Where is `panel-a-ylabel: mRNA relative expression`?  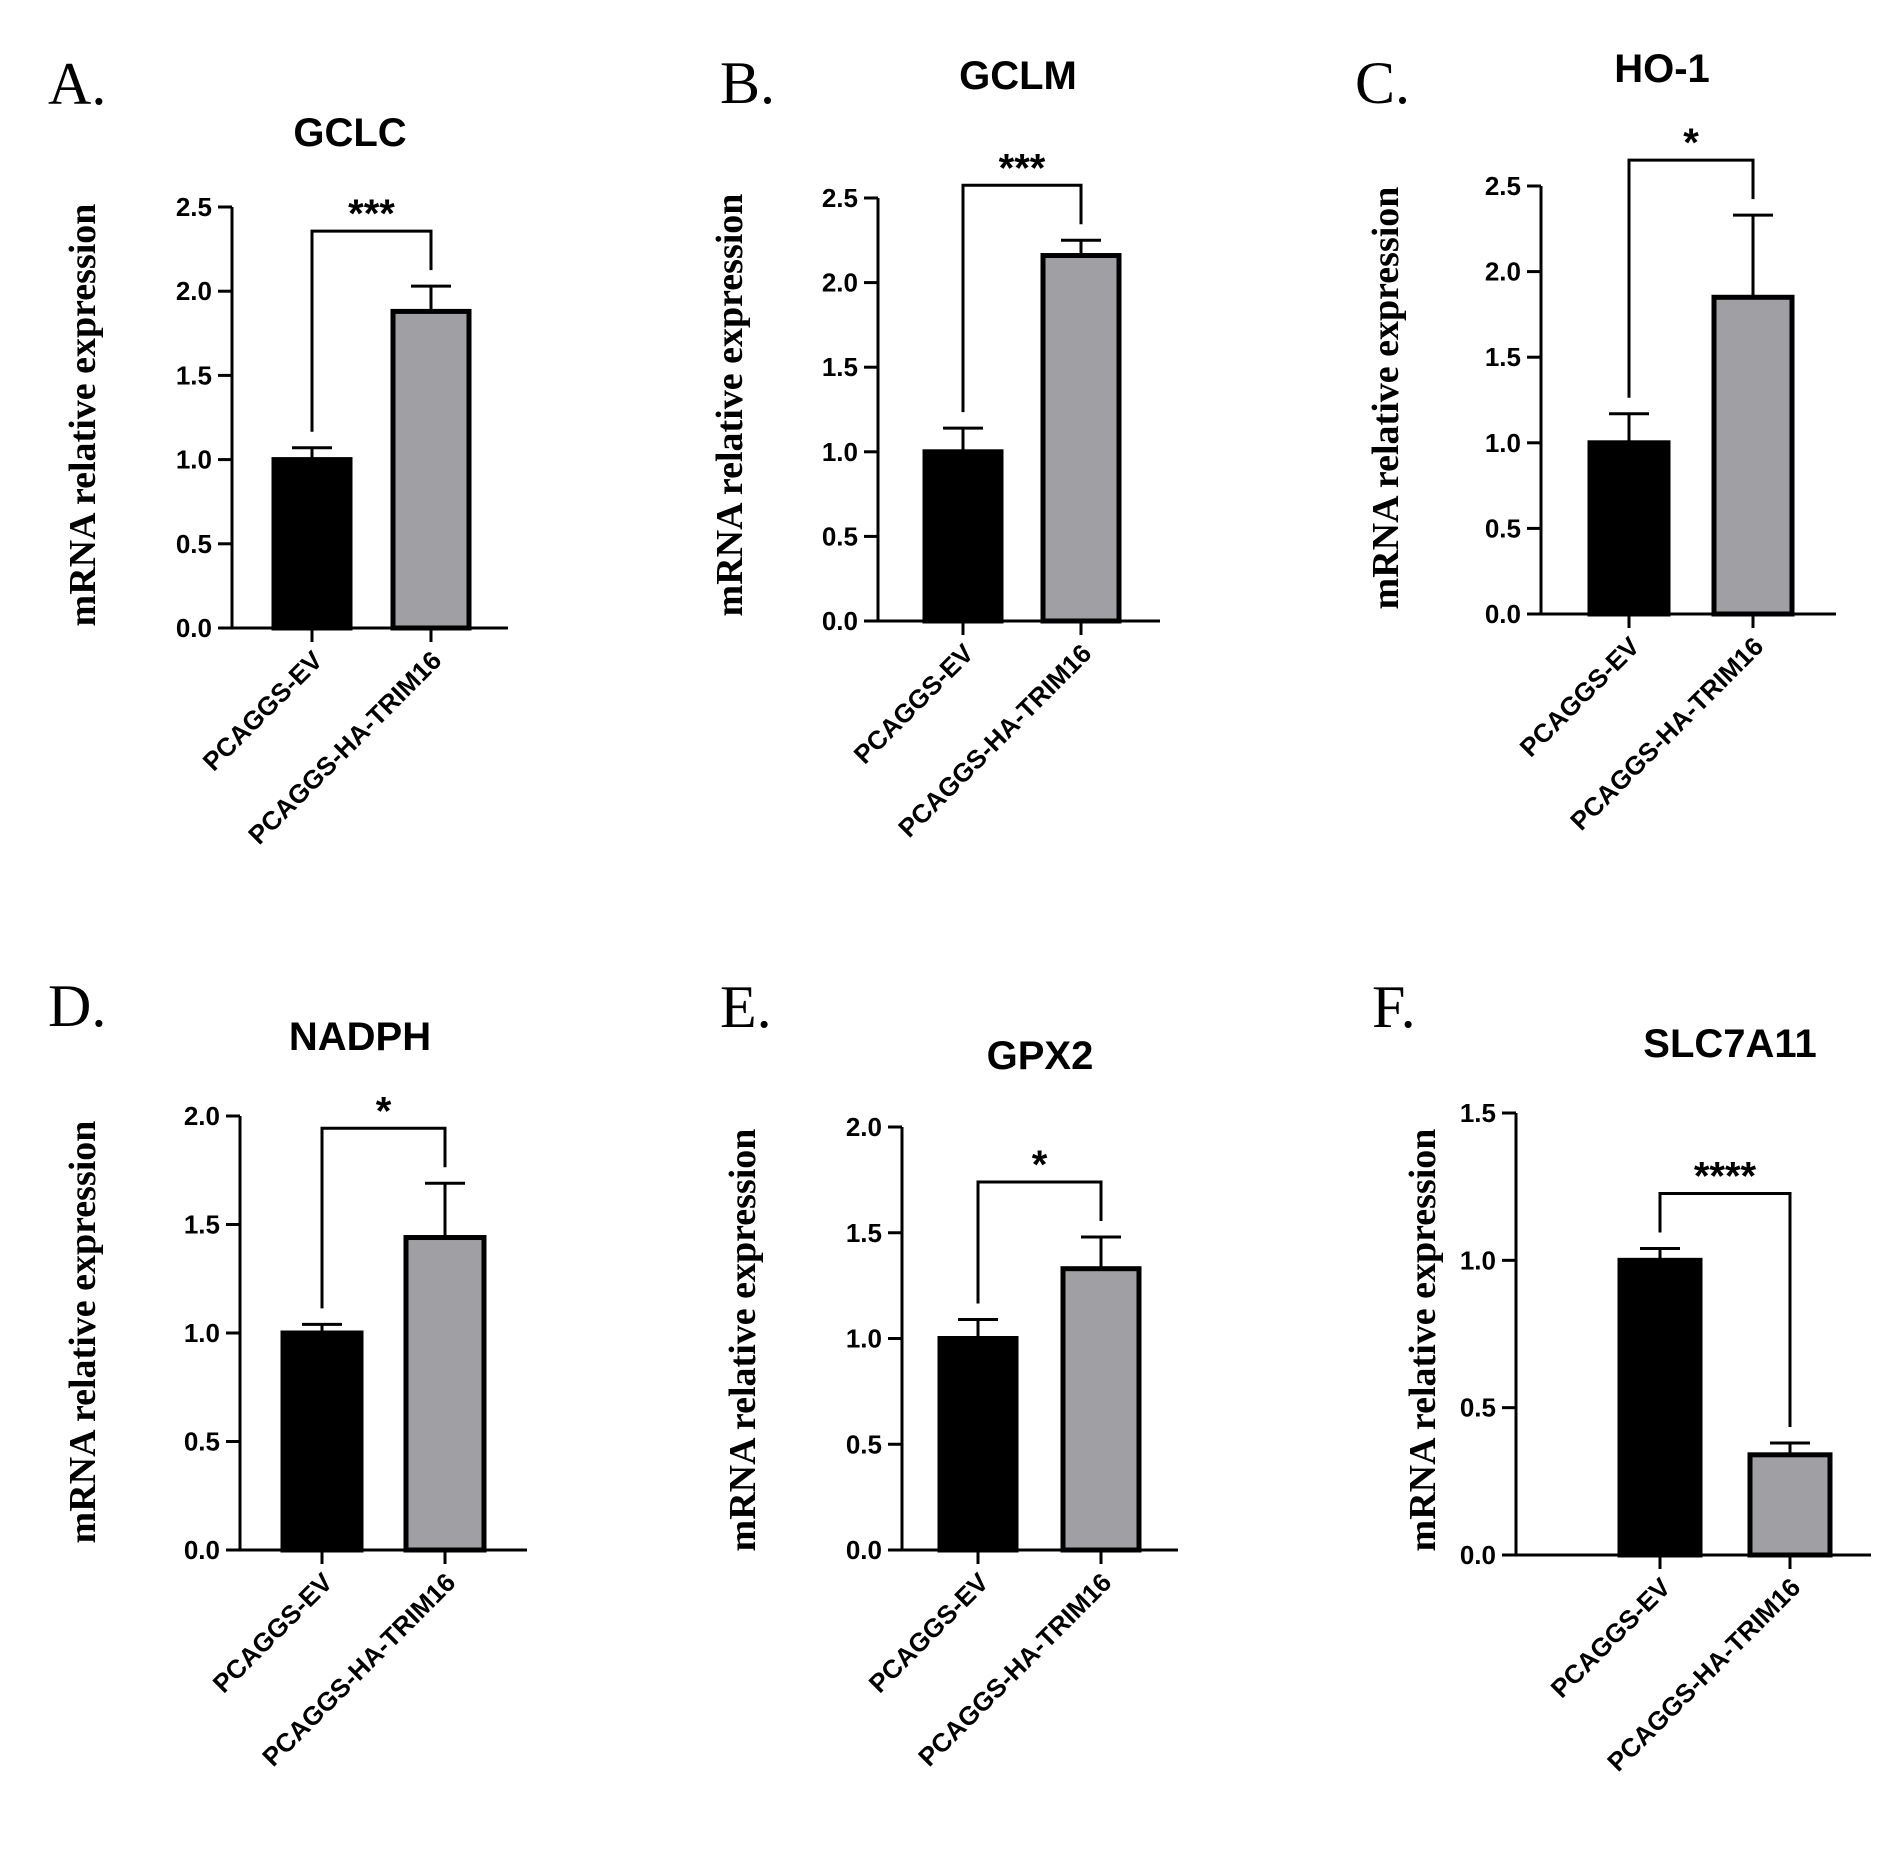 panel-a-ylabel: mRNA relative expression is located at coordinates (83, 415).